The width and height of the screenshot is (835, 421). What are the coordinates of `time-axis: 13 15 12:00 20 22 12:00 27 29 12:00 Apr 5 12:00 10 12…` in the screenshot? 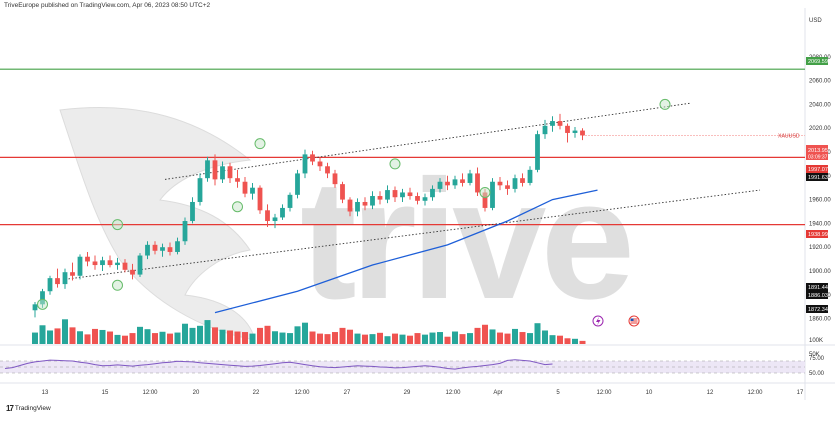 It's located at (423, 393).